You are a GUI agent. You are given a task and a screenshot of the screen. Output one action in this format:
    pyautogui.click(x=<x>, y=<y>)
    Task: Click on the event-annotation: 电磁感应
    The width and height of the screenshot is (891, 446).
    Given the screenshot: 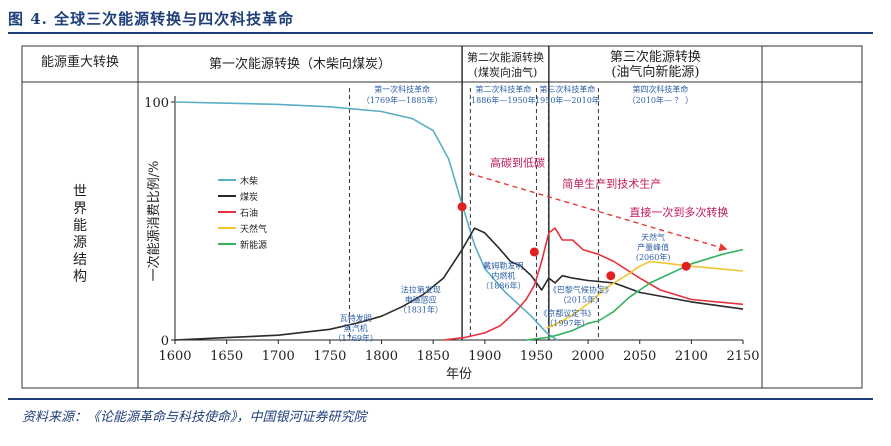 What is the action you would take?
    pyautogui.click(x=421, y=299)
    